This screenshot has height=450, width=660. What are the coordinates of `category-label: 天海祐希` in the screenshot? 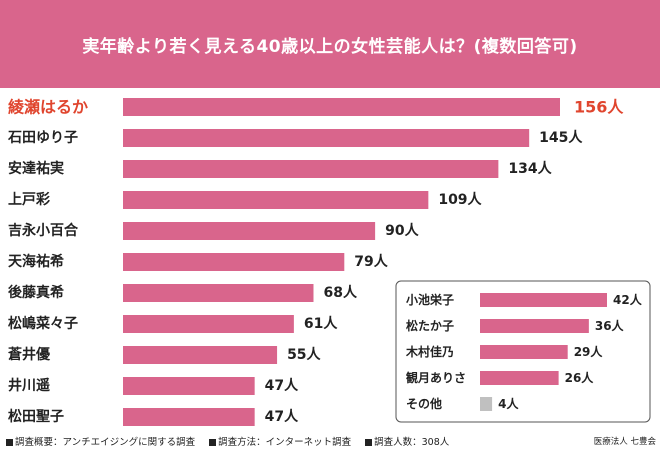 It's located at (36, 261).